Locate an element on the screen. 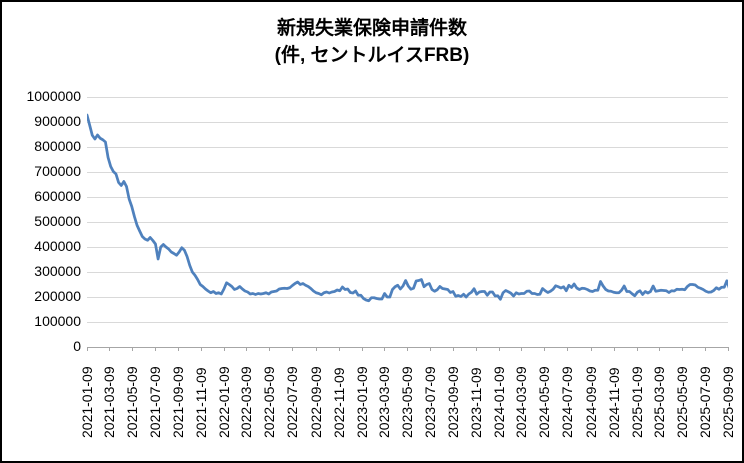  y-axis-label: 700000 is located at coordinates (57, 171).